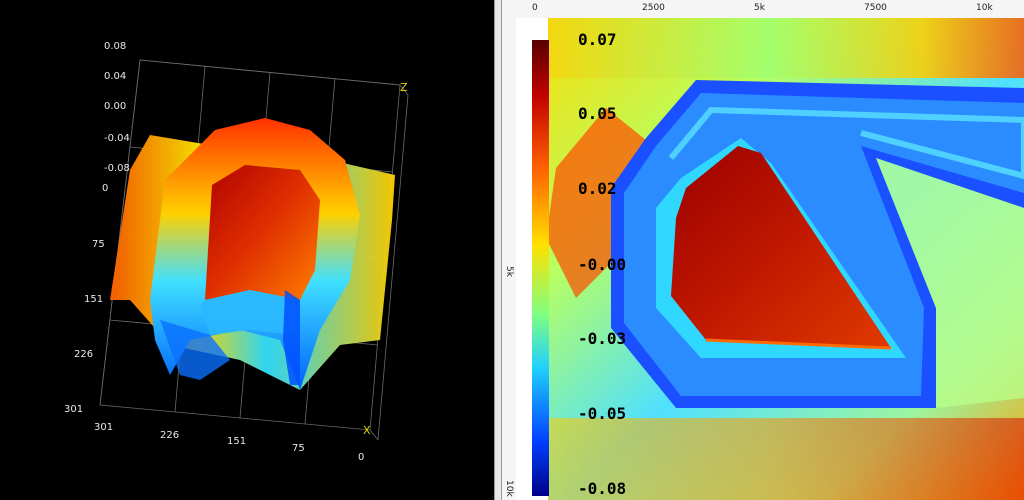 The image size is (1024, 500). Describe the element at coordinates (602, 264) in the screenshot. I see `colorbar-tick: -0.00` at that location.